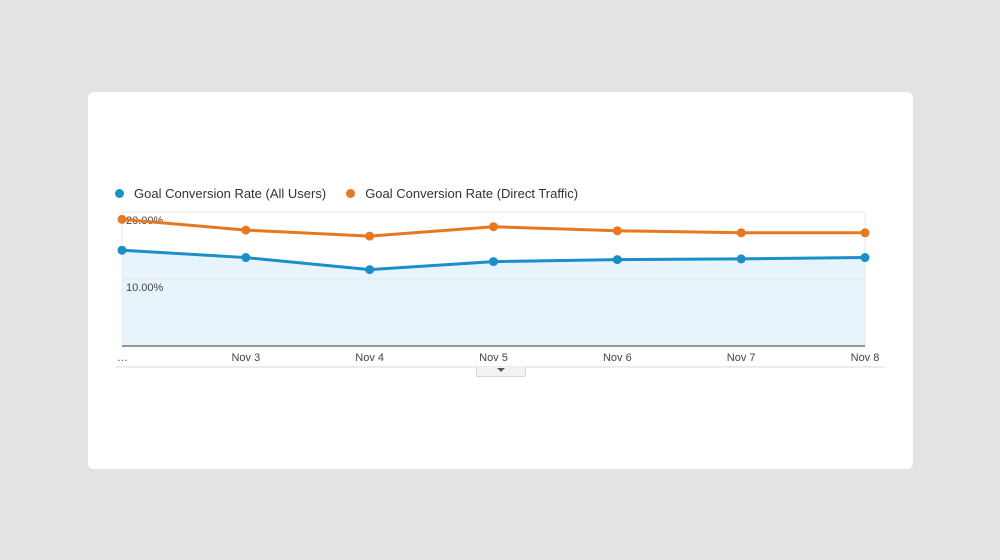 The image size is (1000, 560). I want to click on series-area-all-users, so click(493, 298).